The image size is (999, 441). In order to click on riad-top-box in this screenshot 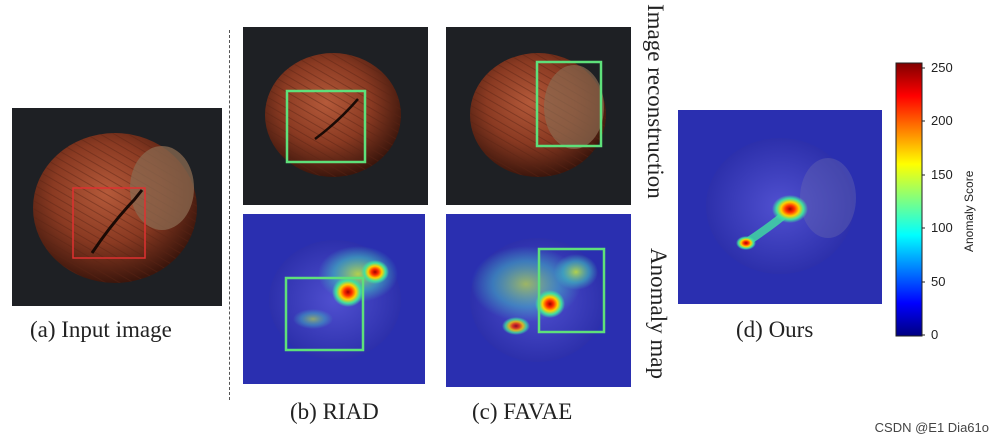, I will do `click(326, 126)`.